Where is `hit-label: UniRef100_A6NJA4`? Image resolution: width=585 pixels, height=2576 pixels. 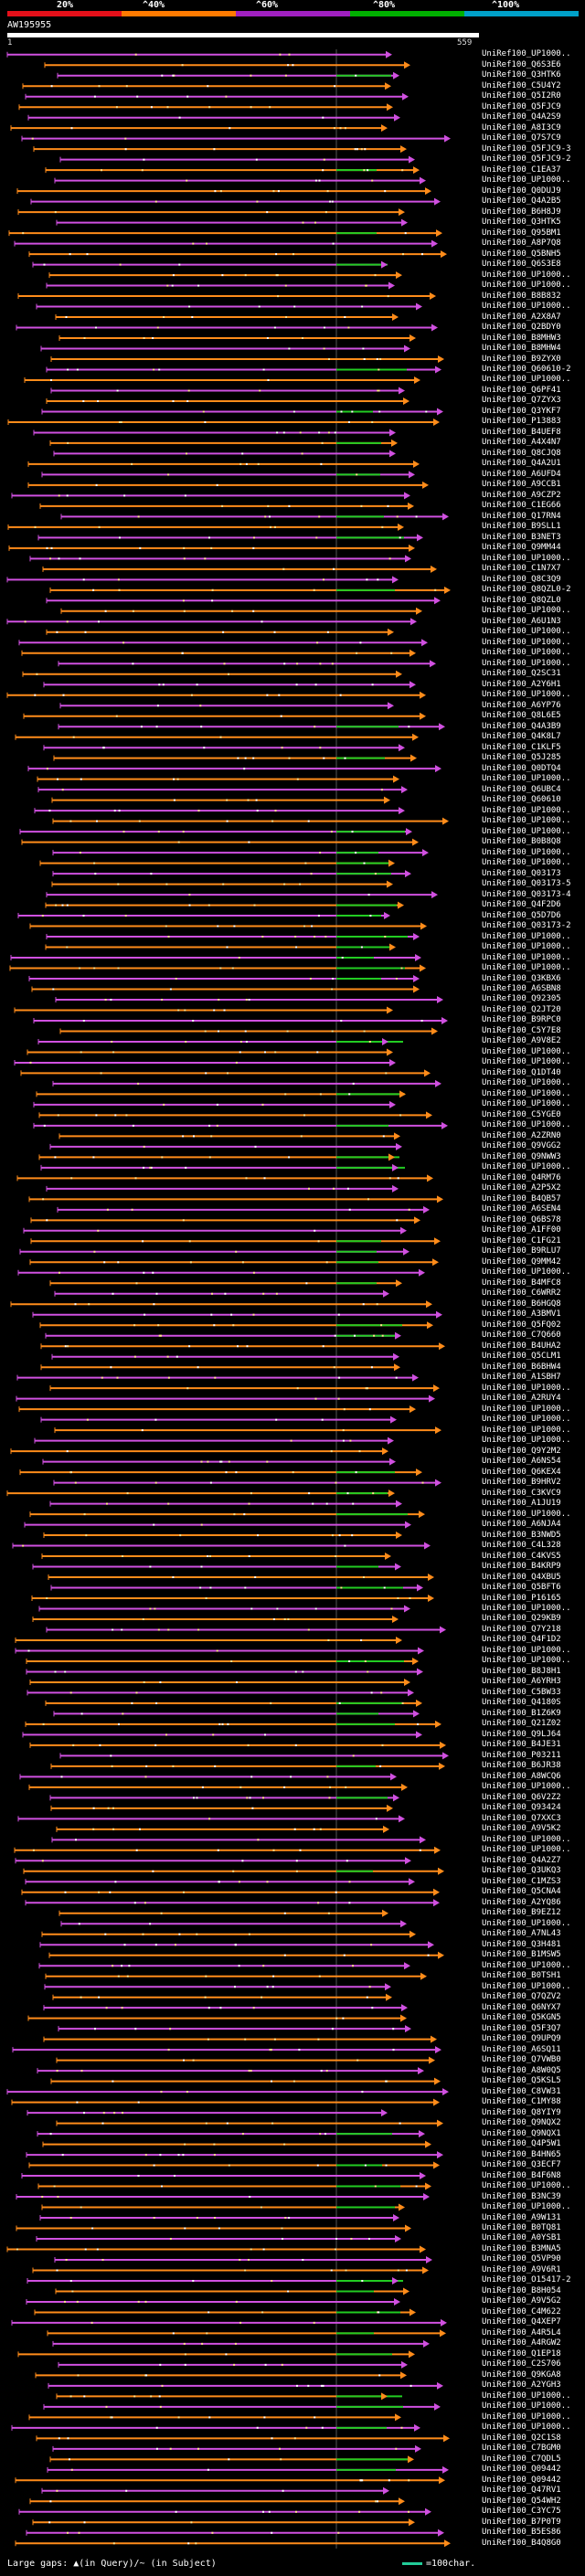
hit-label: UniRef100_A6NJA4 is located at coordinates (521, 1525).